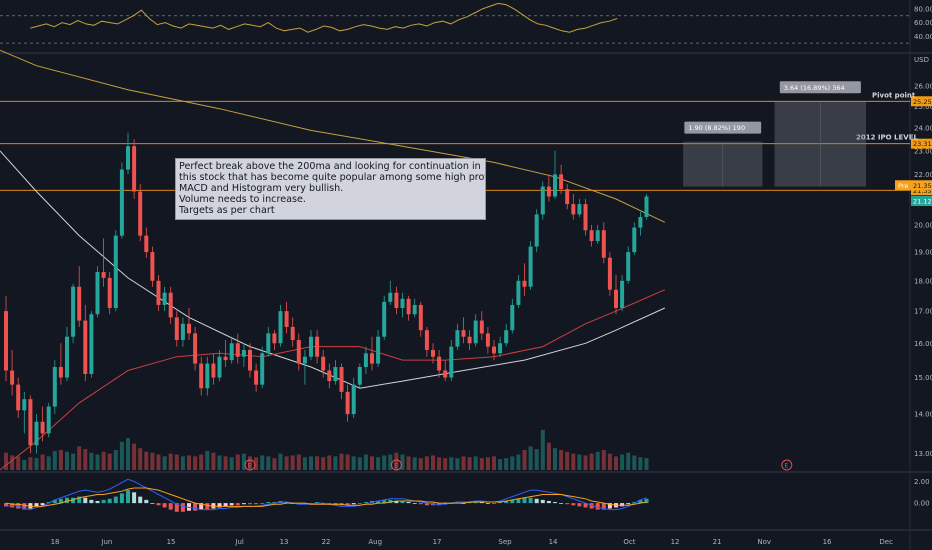  I want to click on price-tick-label: 13.00, so click(923, 454).